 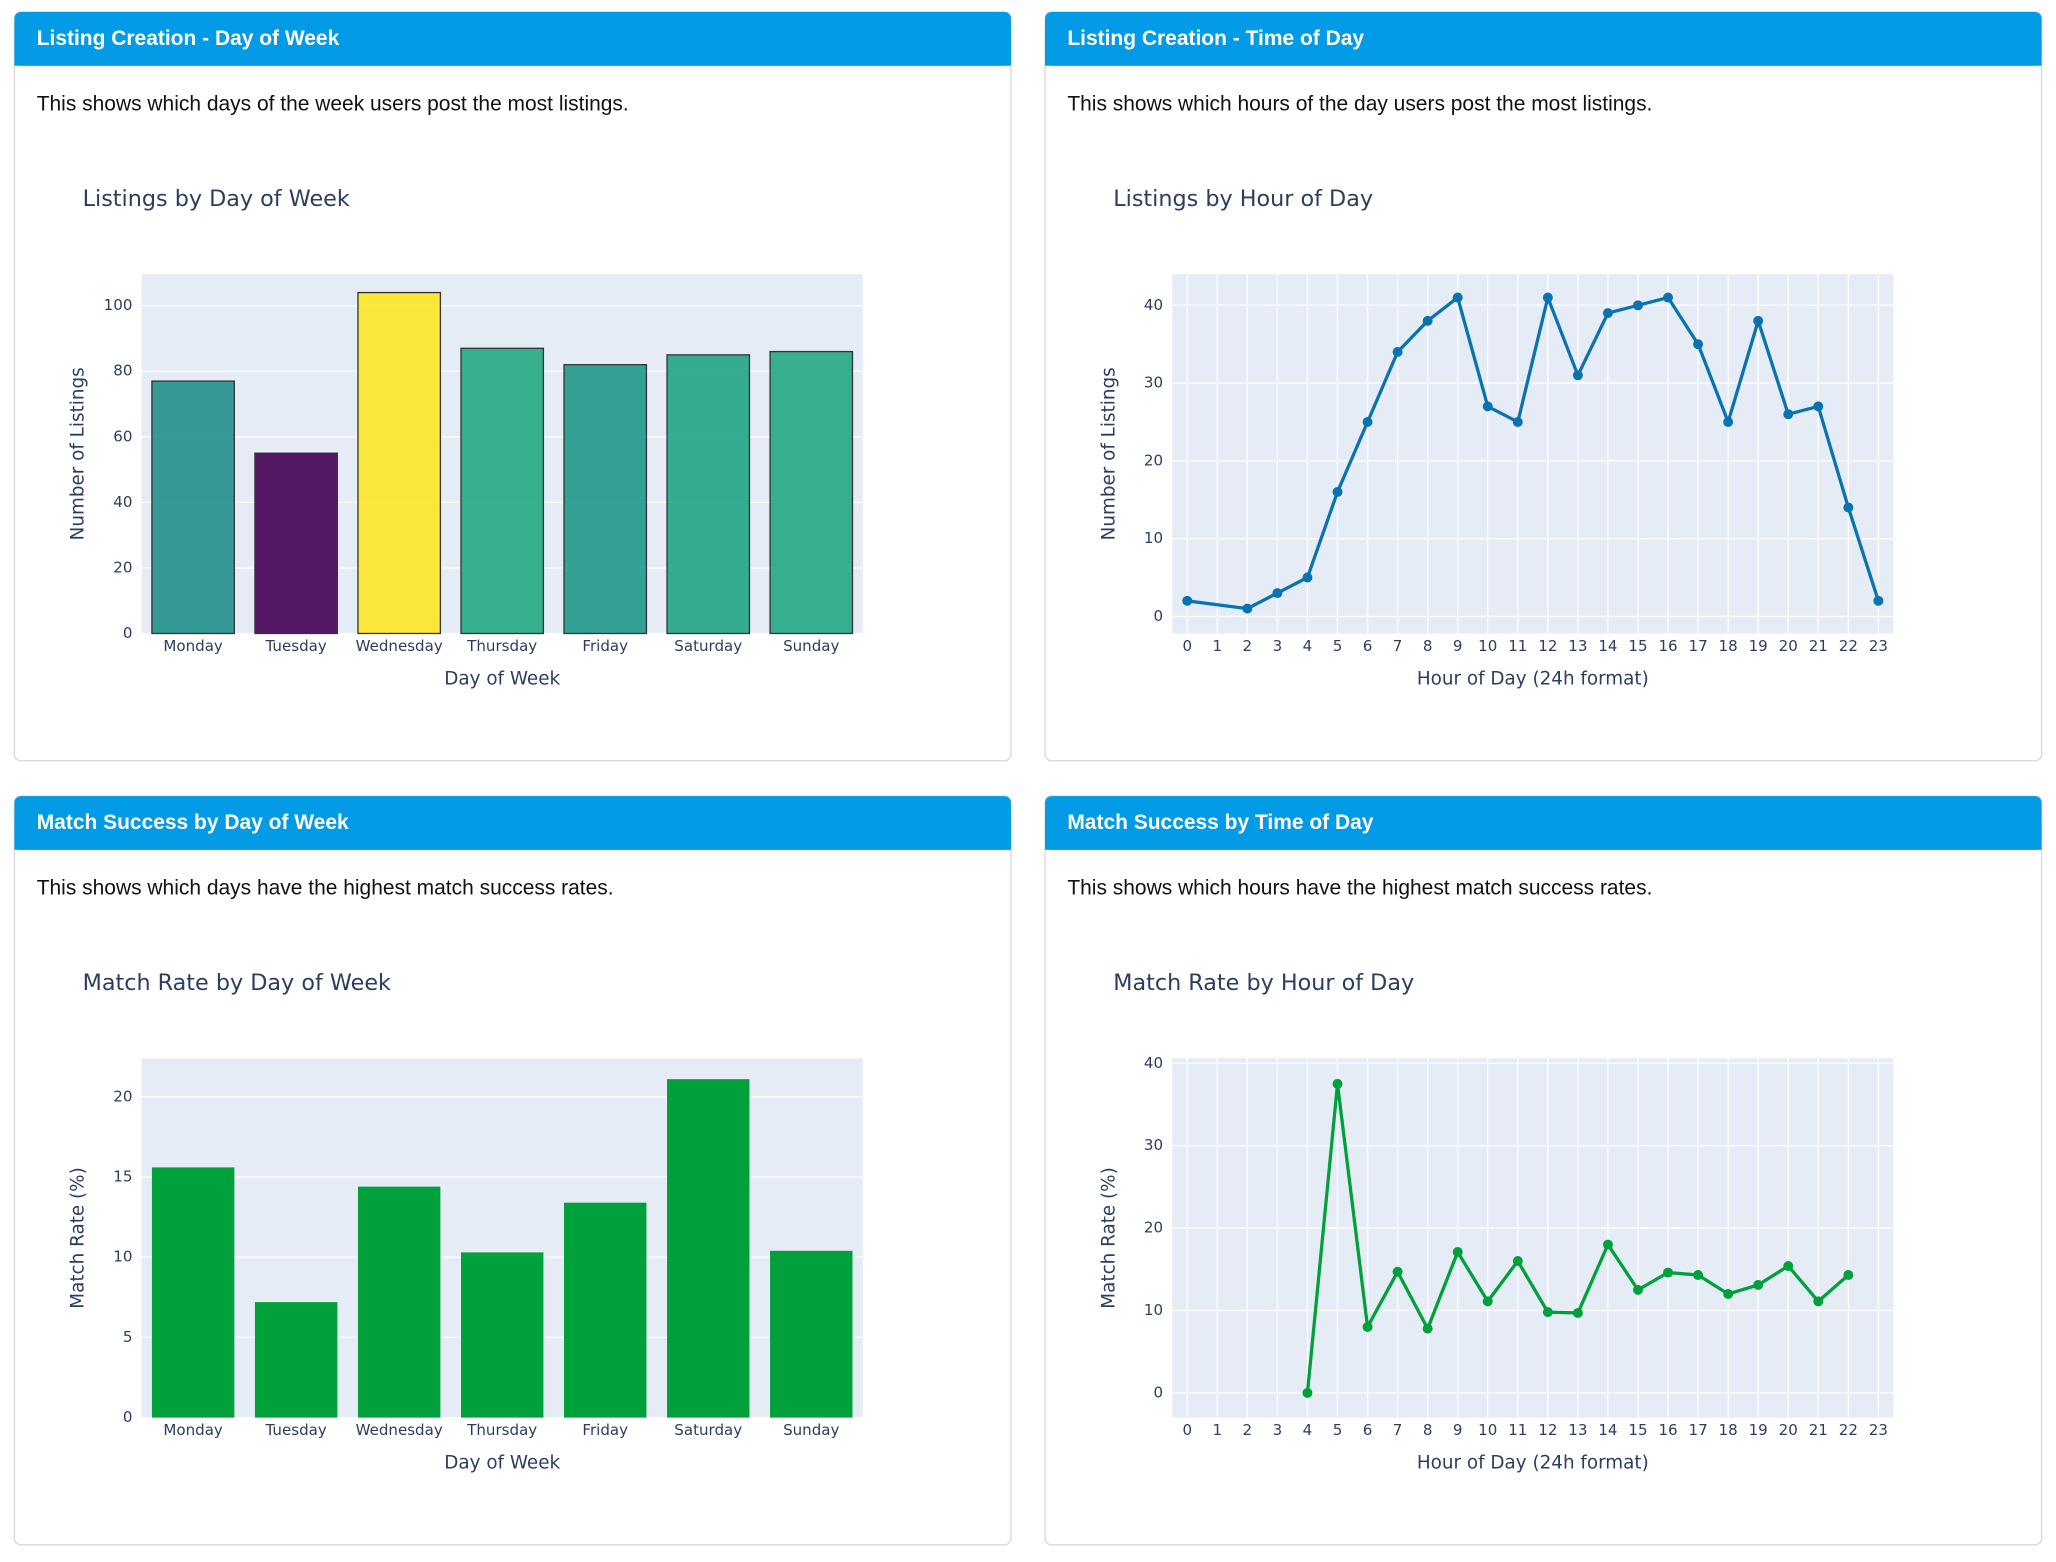 What do you see at coordinates (1607, 1430) in the screenshot?
I see `x-tick-label: 14` at bounding box center [1607, 1430].